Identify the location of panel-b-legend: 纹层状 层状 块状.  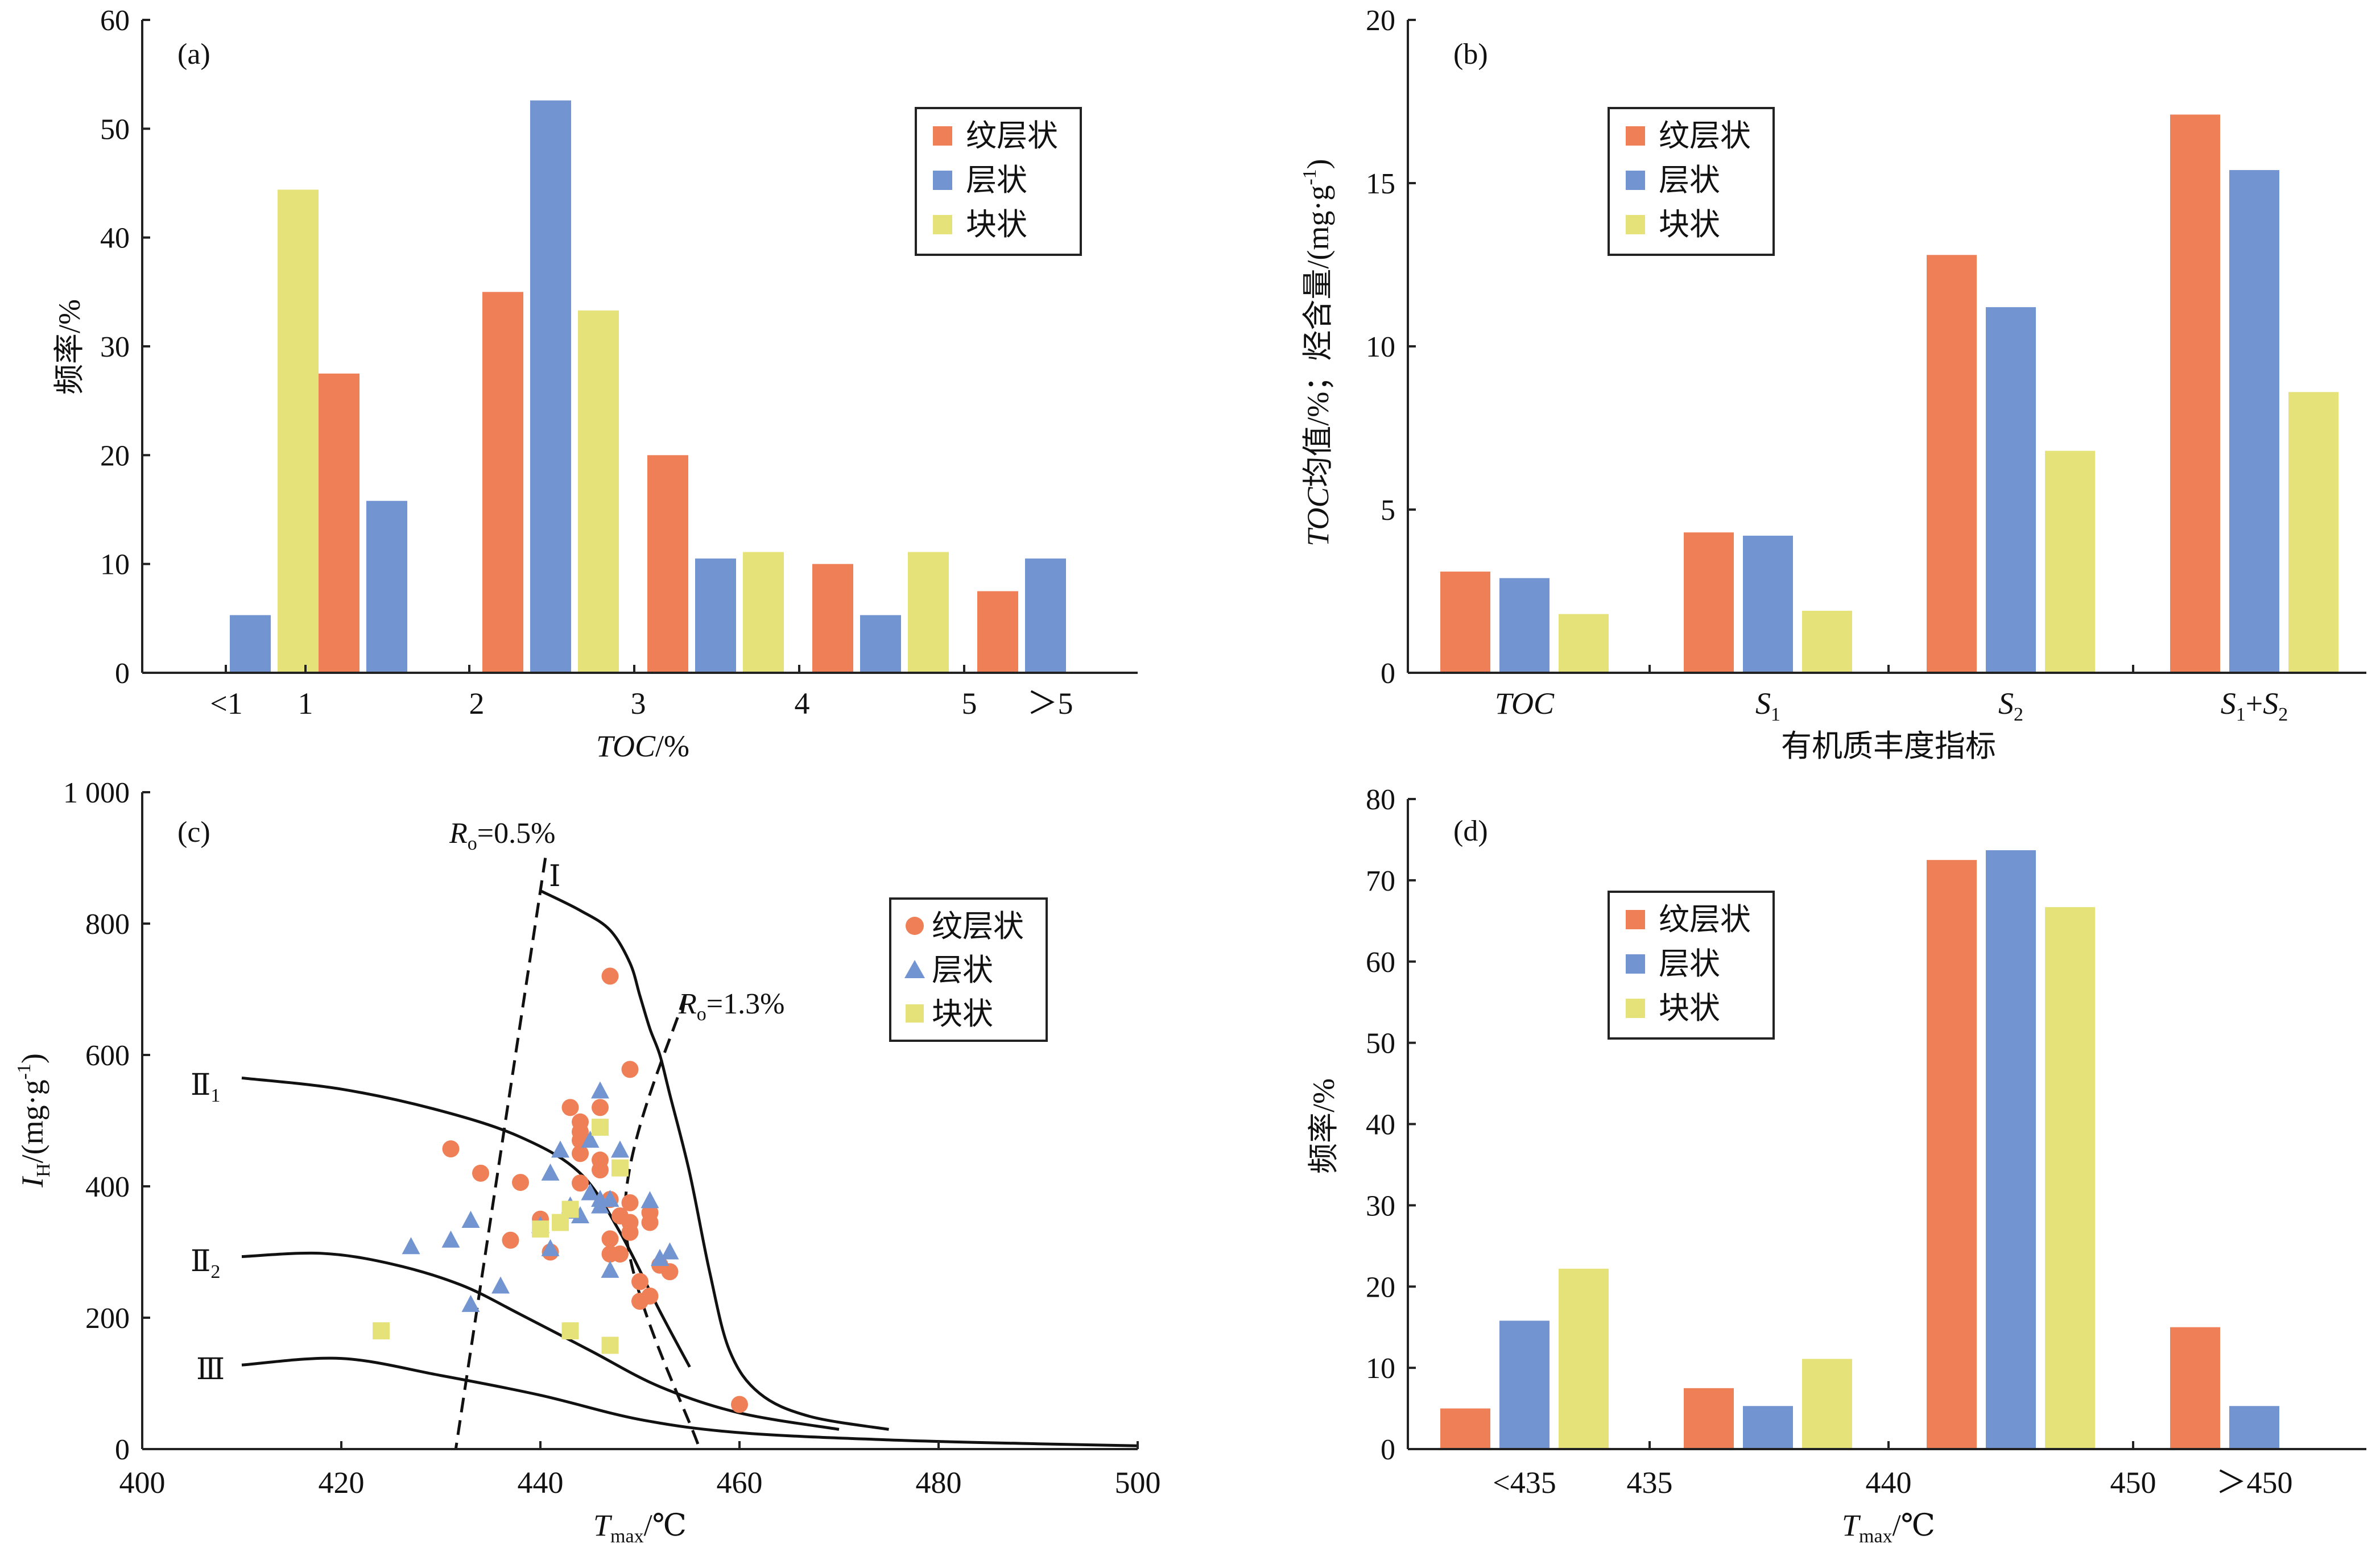
(1692, 181).